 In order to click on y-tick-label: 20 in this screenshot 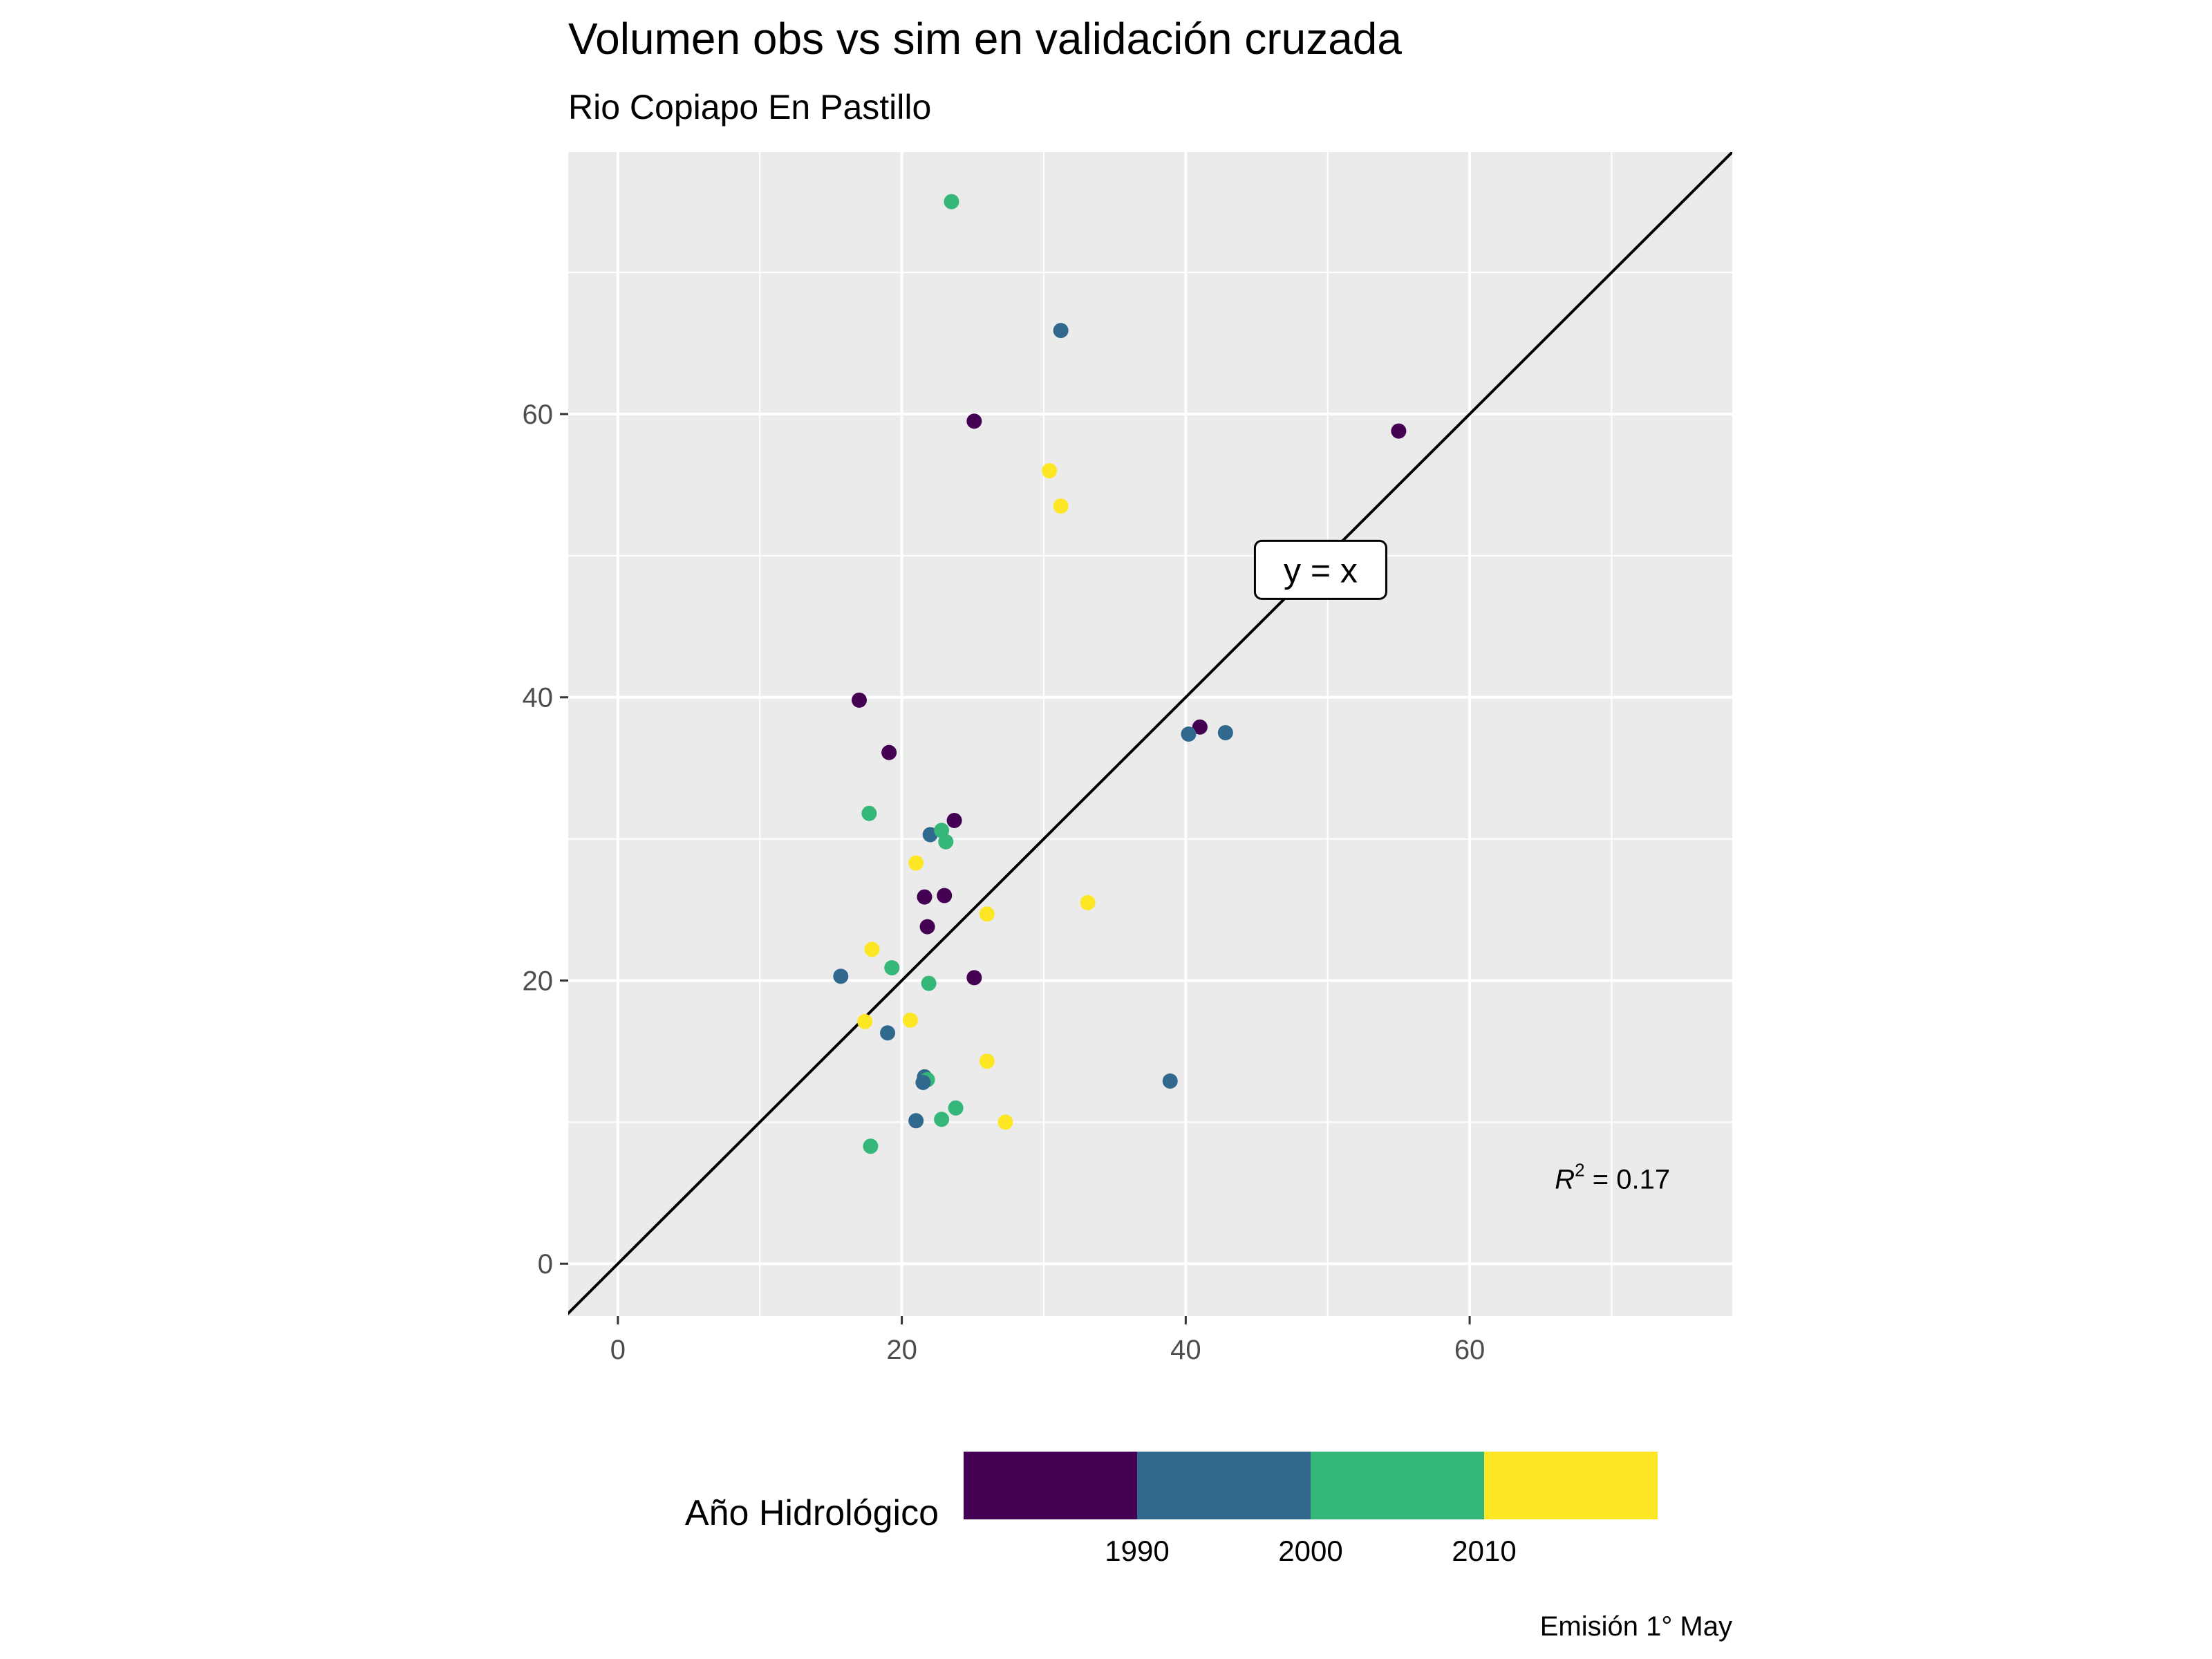, I will do `click(538, 981)`.